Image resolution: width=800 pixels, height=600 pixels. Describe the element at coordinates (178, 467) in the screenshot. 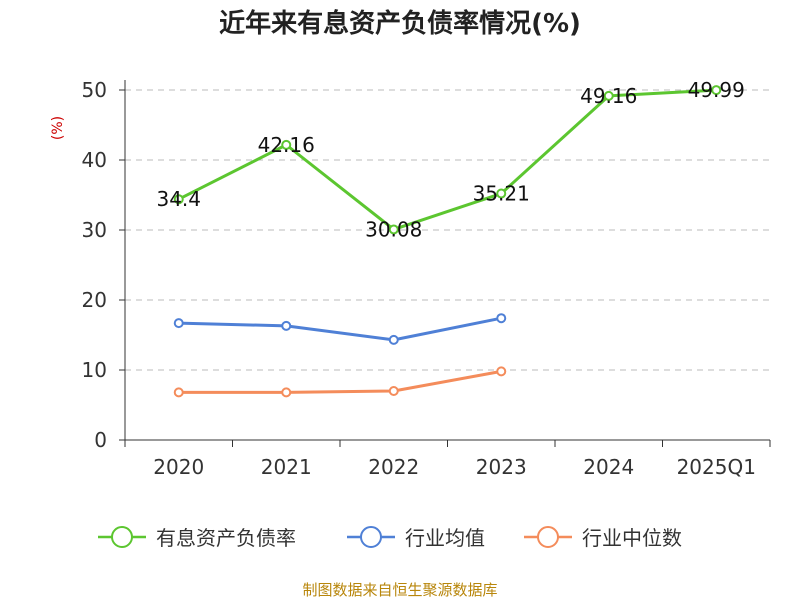

I see `x-tick-label: 2020` at that location.